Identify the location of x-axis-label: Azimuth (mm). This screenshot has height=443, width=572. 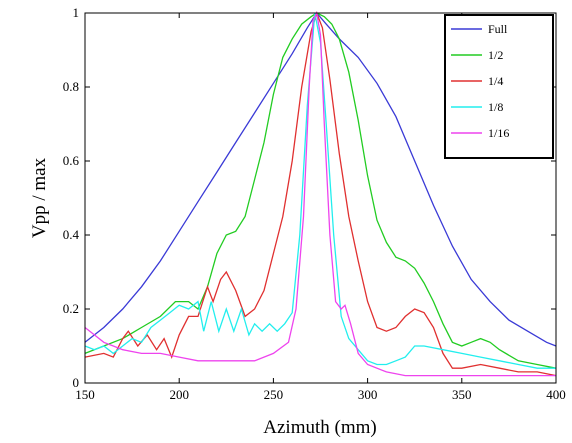
(319, 427).